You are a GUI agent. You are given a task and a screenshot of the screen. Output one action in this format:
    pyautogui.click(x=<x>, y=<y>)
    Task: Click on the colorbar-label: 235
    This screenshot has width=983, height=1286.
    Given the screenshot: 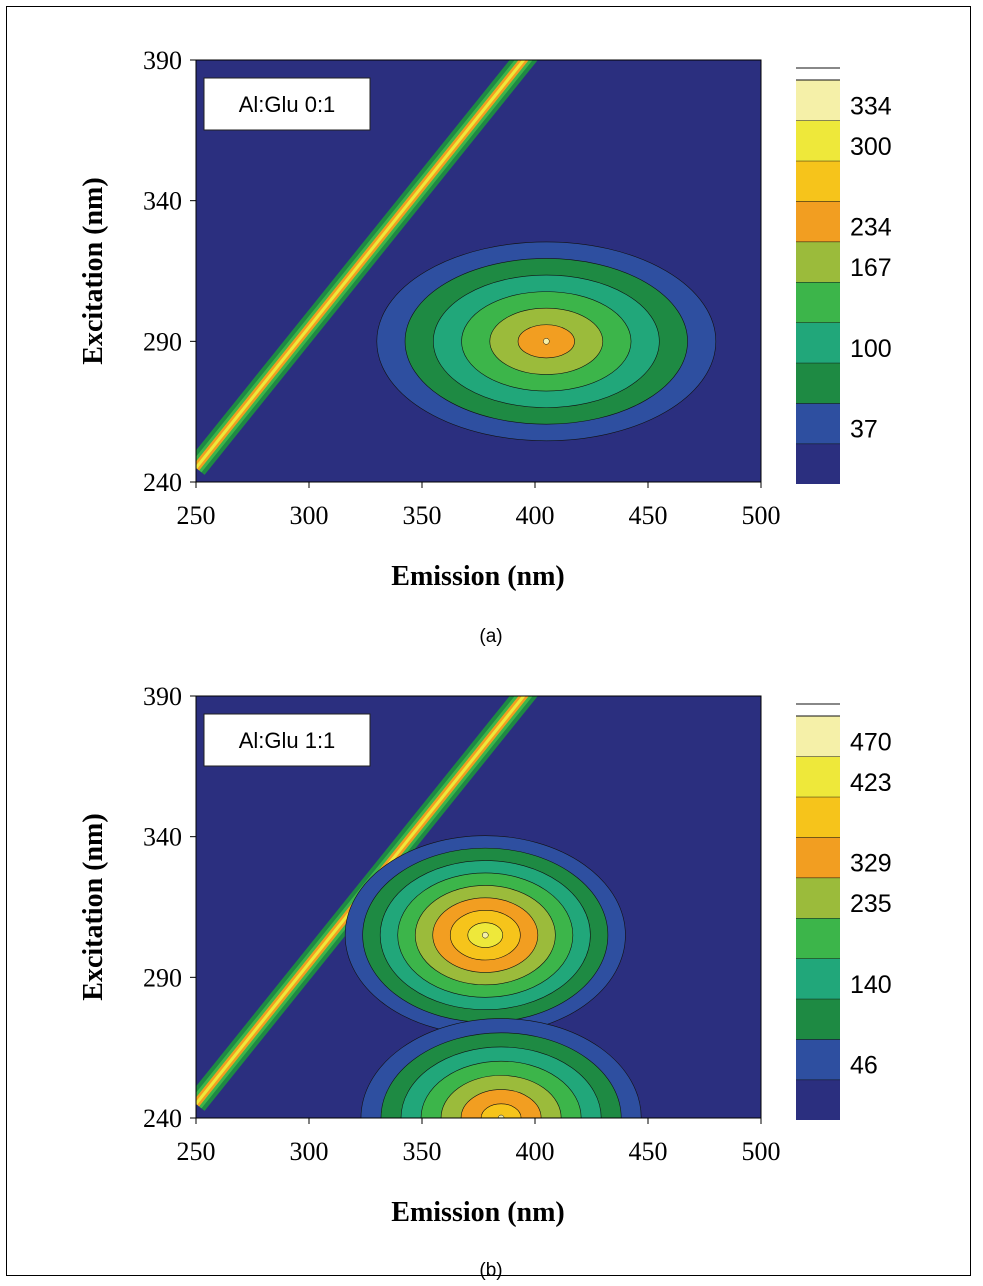 What is the action you would take?
    pyautogui.click(x=871, y=904)
    